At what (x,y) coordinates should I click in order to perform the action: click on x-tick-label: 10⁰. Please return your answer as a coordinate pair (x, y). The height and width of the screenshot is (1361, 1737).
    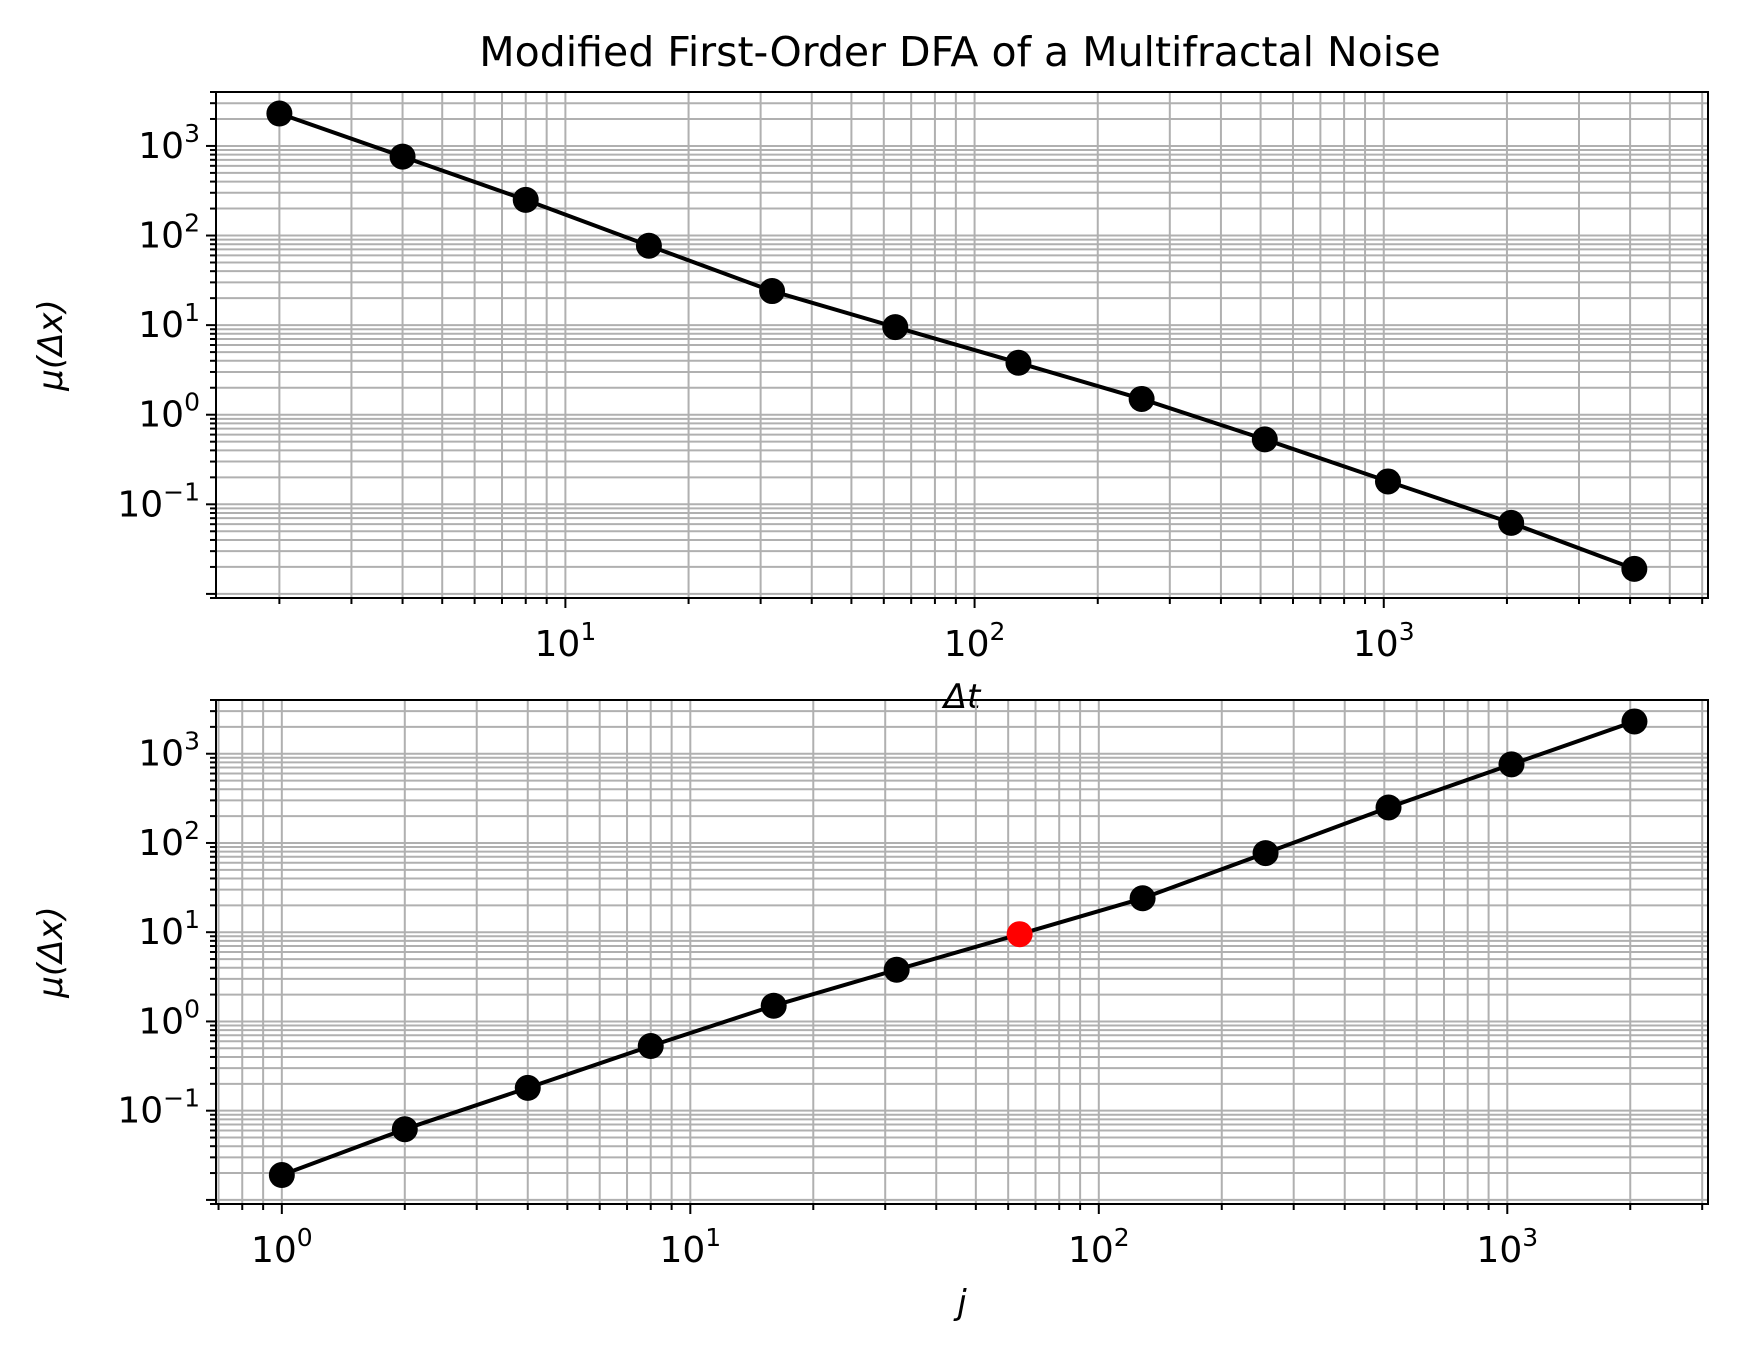
    Looking at the image, I should click on (282, 1247).